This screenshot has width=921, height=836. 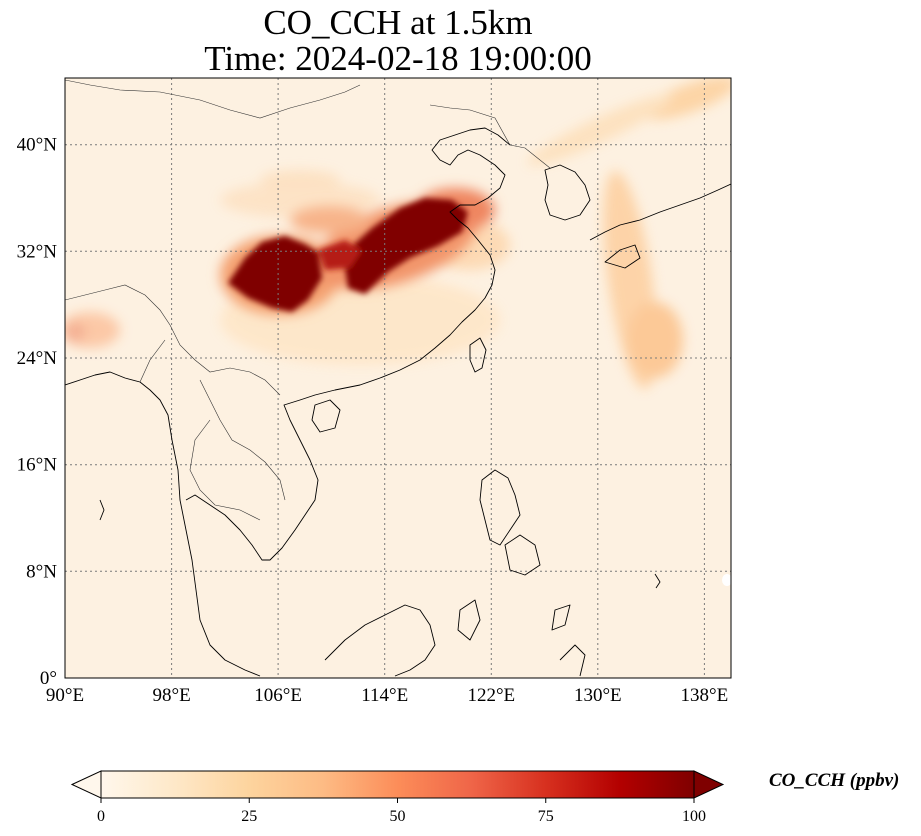 What do you see at coordinates (37, 145) in the screenshot?
I see `y-tick-label: 40°N` at bounding box center [37, 145].